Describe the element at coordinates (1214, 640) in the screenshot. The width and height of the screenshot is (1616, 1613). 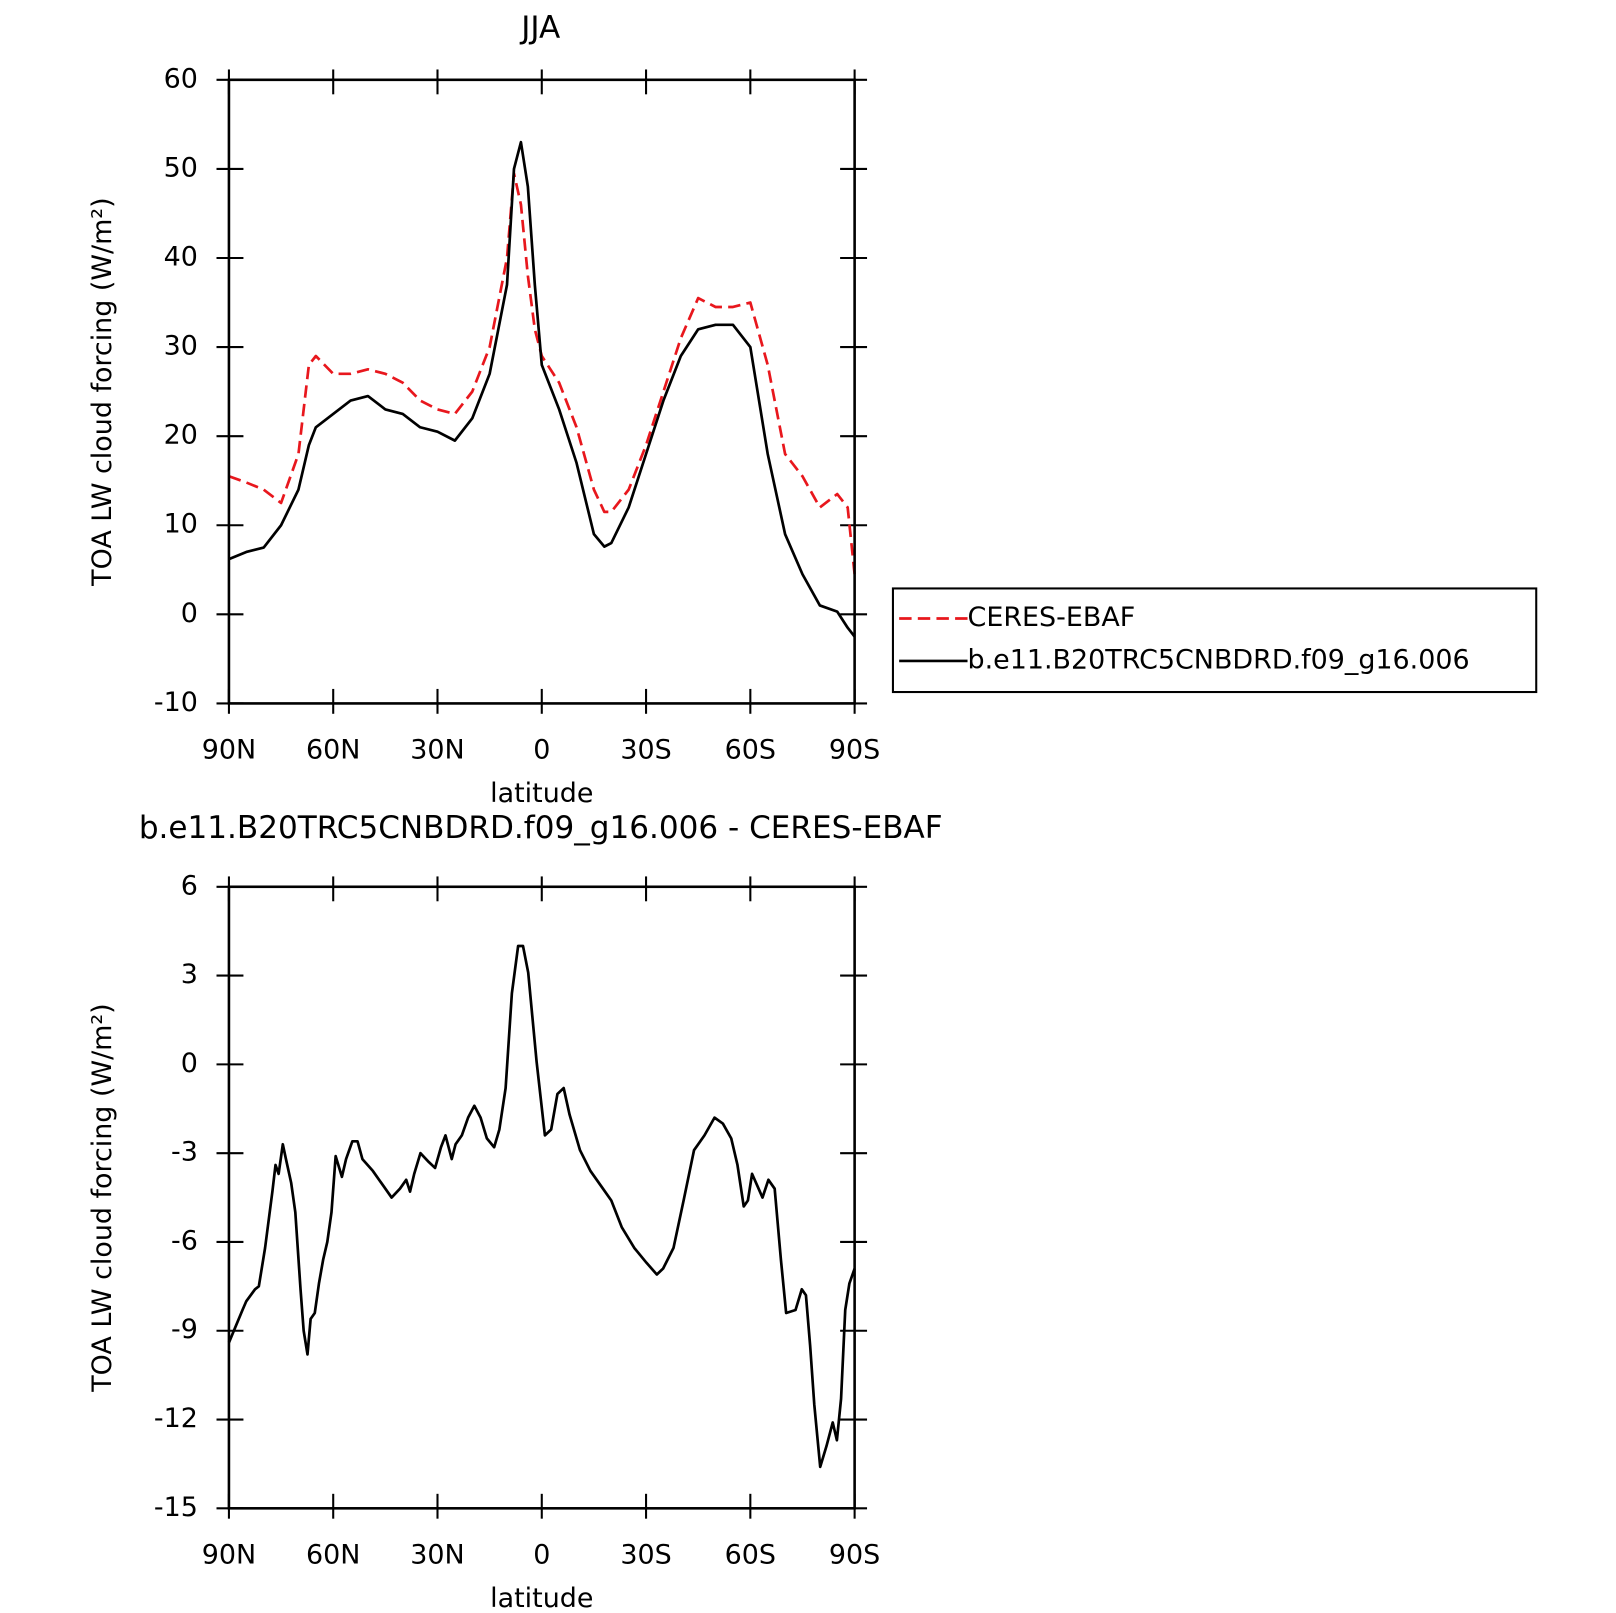
I see `legend-box` at that location.